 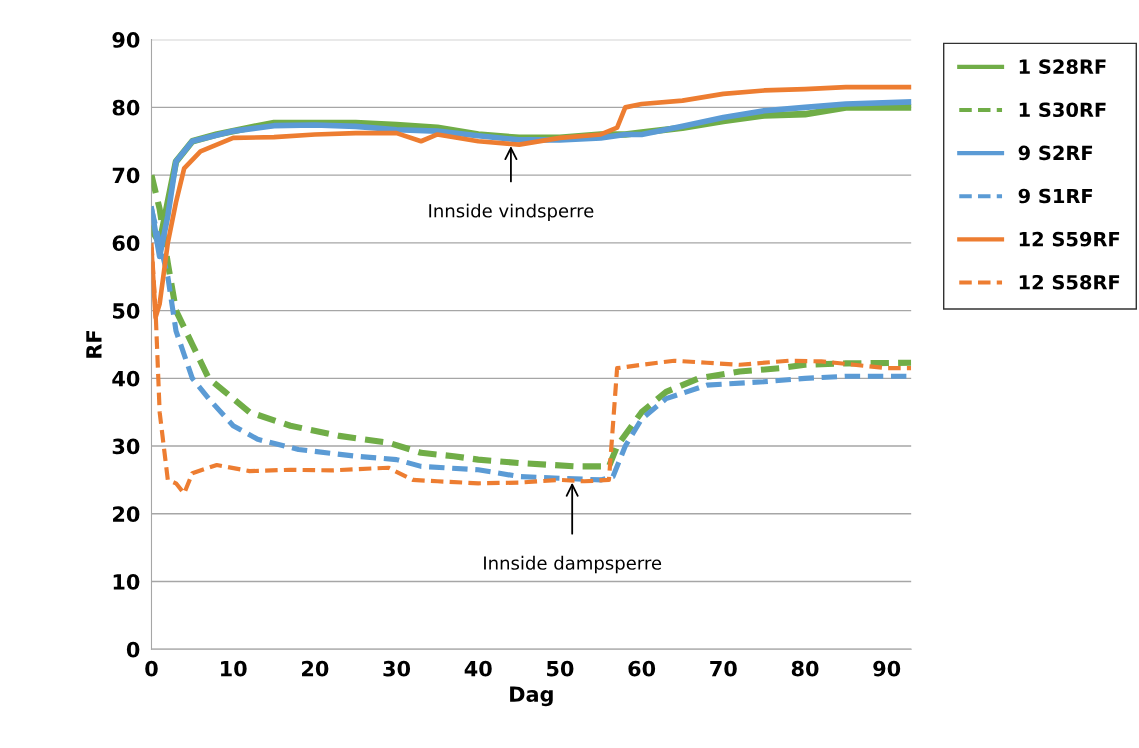 What do you see at coordinates (126, 40) in the screenshot?
I see `y-tick-label: 90` at bounding box center [126, 40].